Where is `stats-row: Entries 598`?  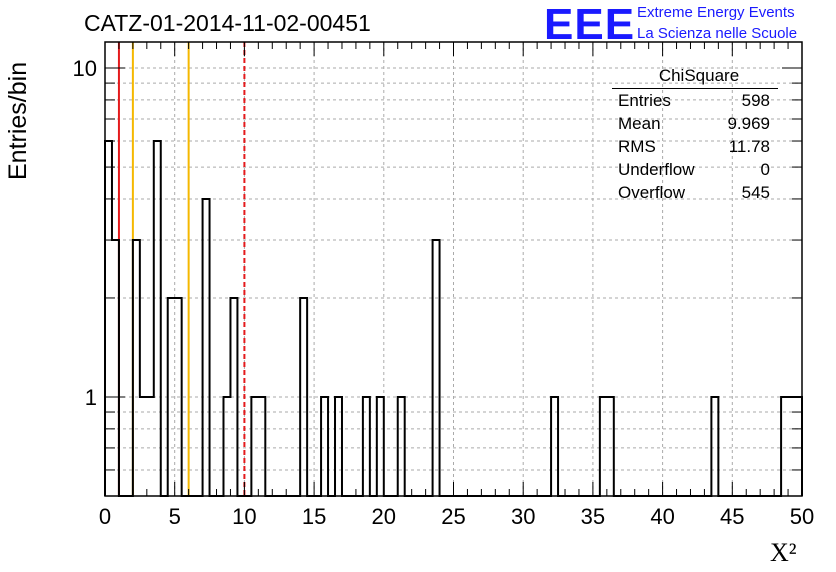
stats-row: Entries 598 is located at coordinates (695, 100).